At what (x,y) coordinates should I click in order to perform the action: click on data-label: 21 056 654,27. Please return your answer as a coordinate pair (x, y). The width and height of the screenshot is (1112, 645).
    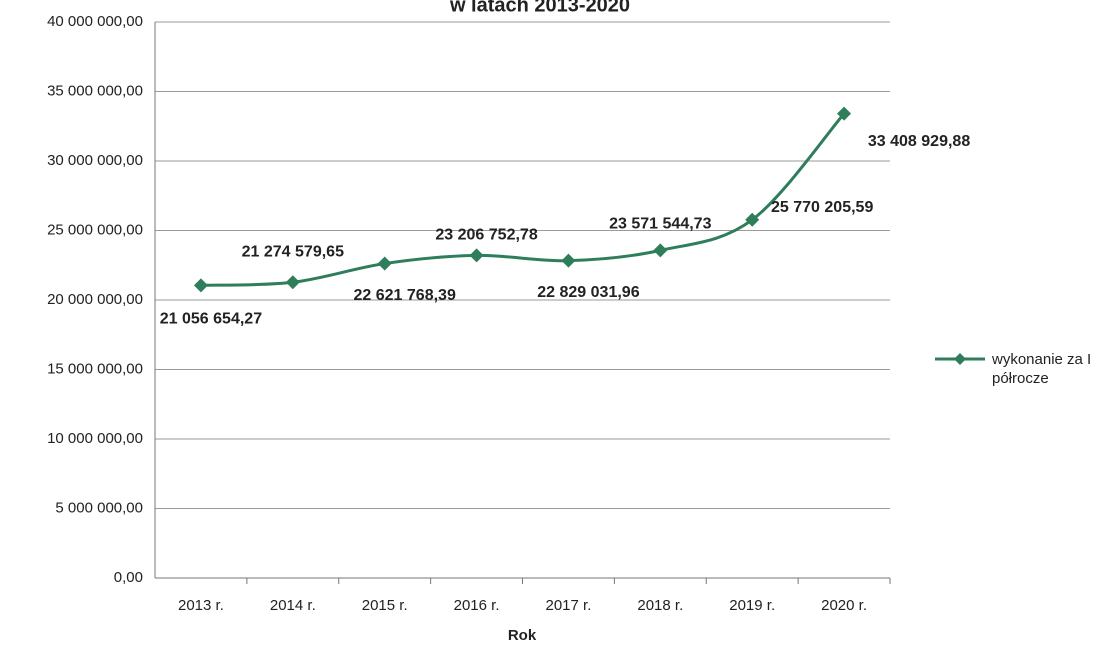
    Looking at the image, I should click on (211, 319).